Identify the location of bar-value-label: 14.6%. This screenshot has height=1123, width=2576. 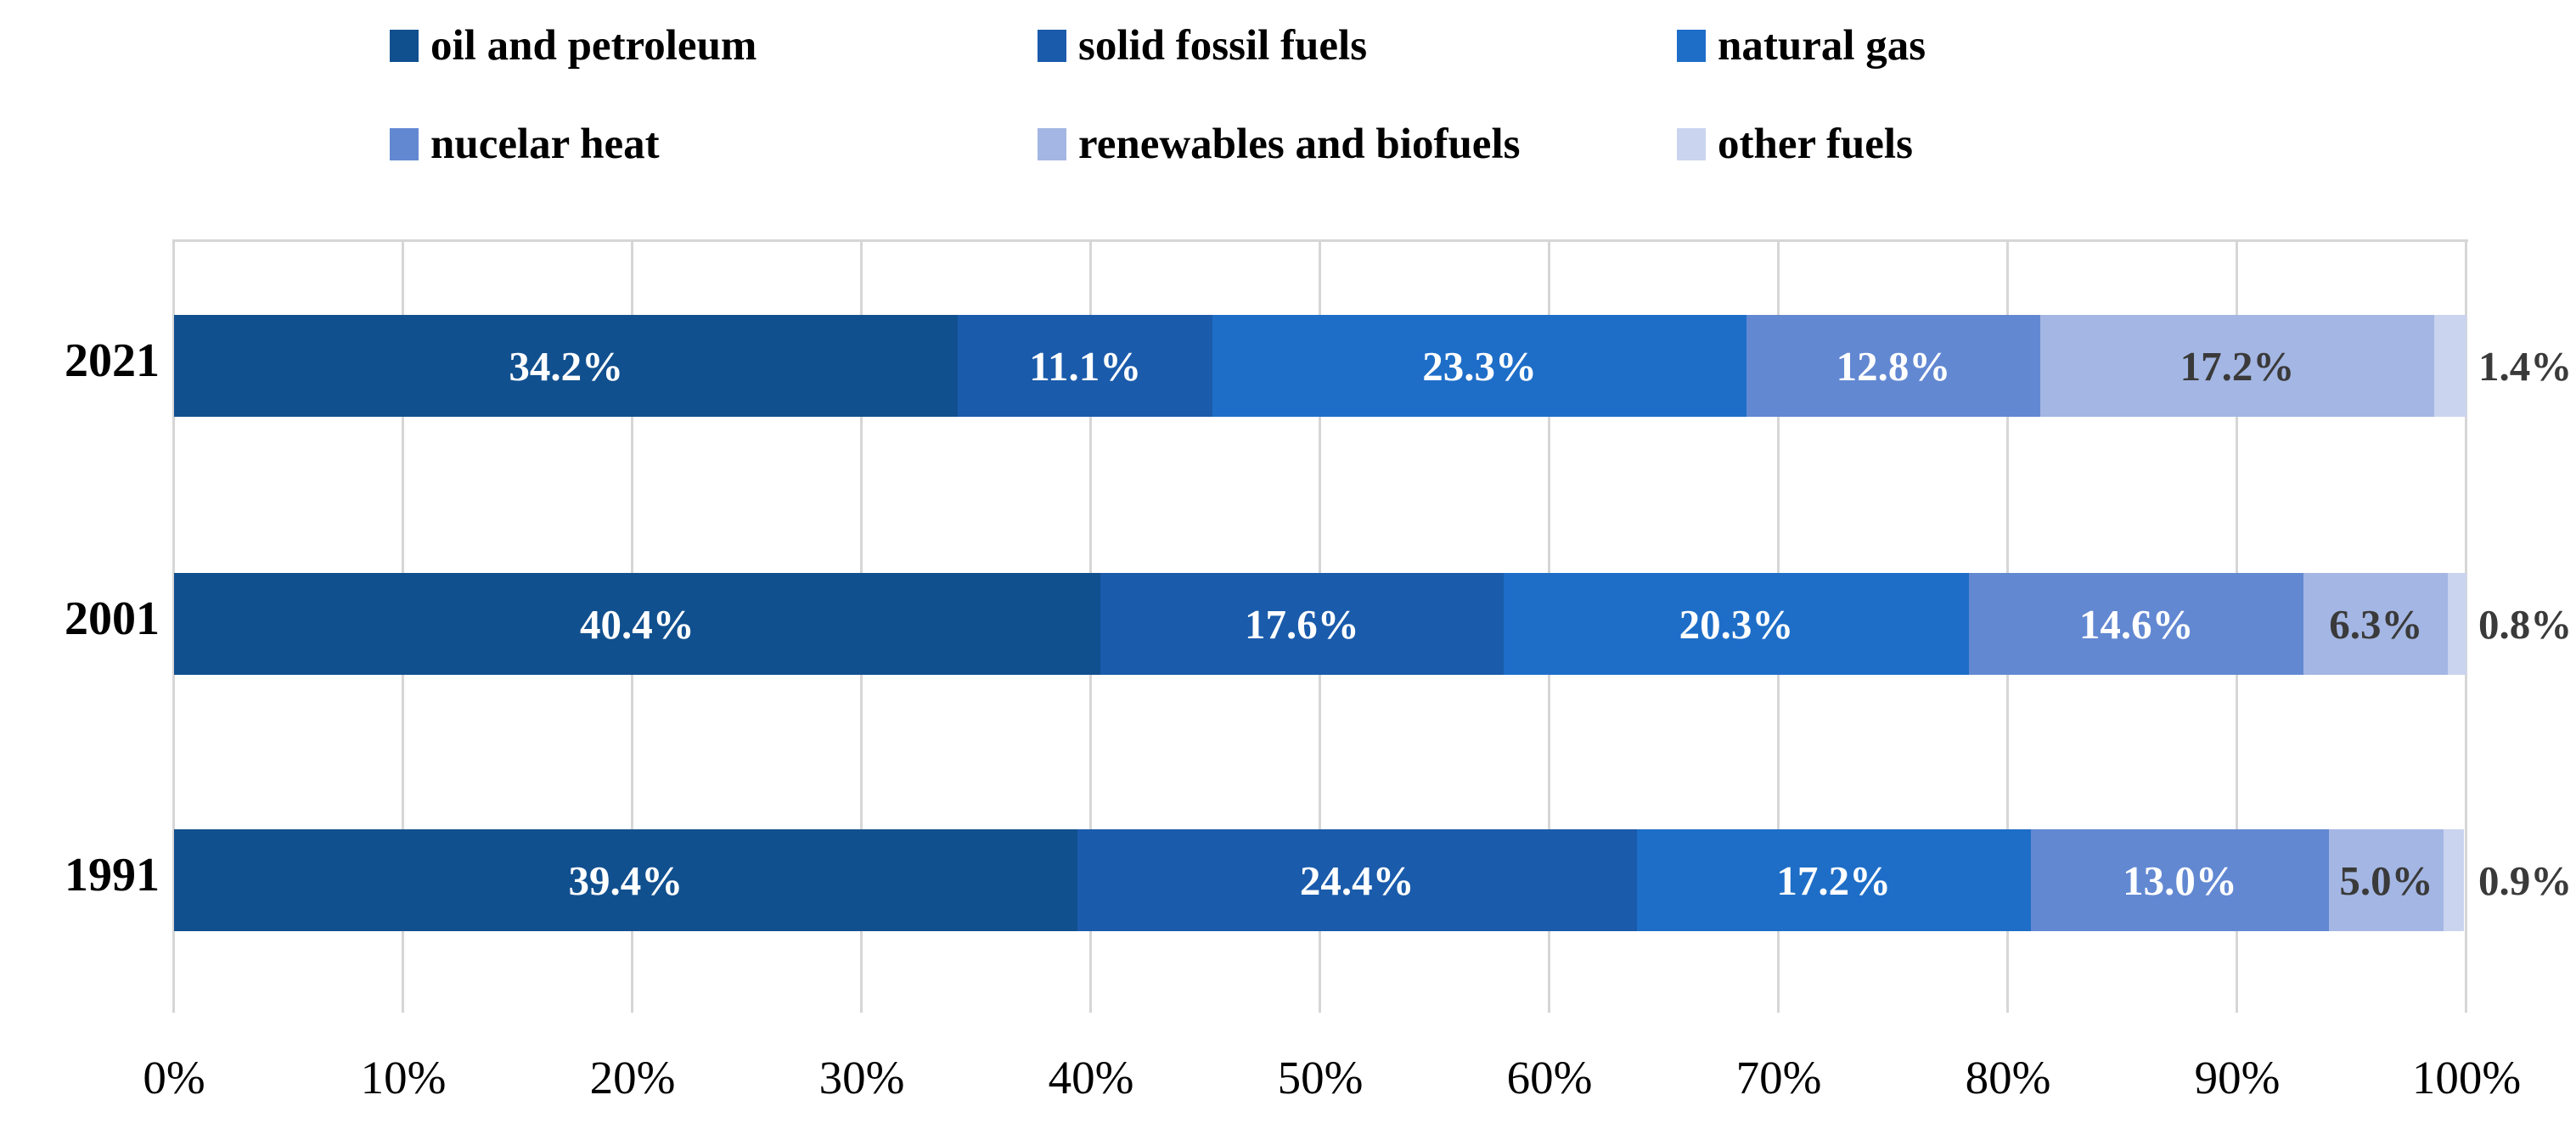
(2136, 624).